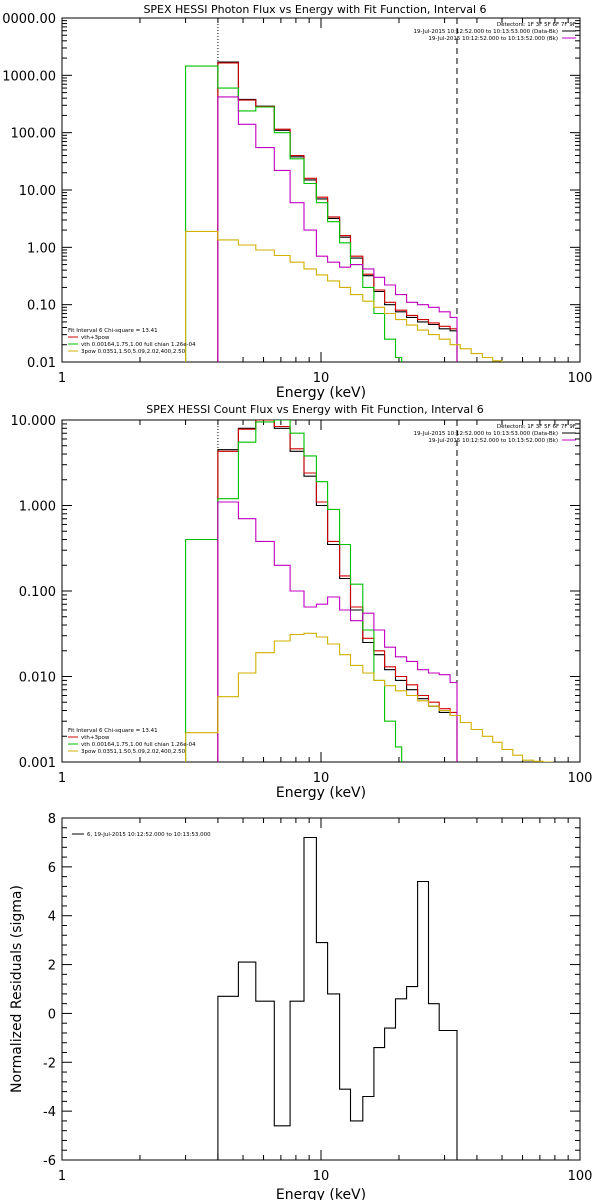 The width and height of the screenshot is (600, 1200). What do you see at coordinates (52, 917) in the screenshot?
I see `y-tick-label: 4` at bounding box center [52, 917].